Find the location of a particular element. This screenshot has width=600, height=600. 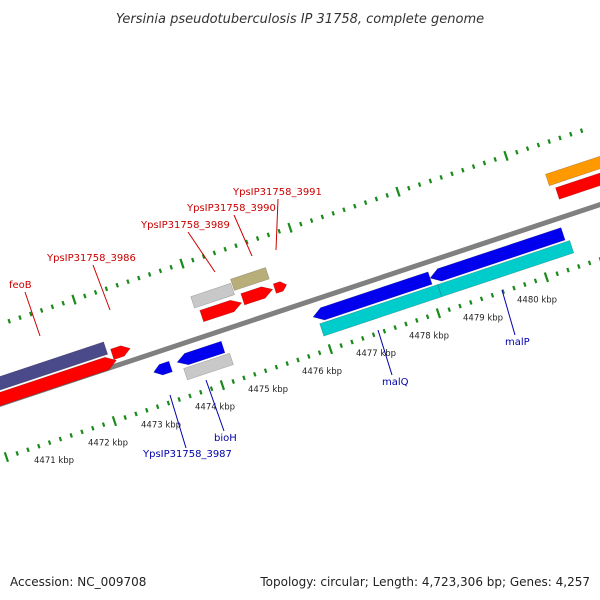

scale-label: 4480 kbp is located at coordinates (537, 301).